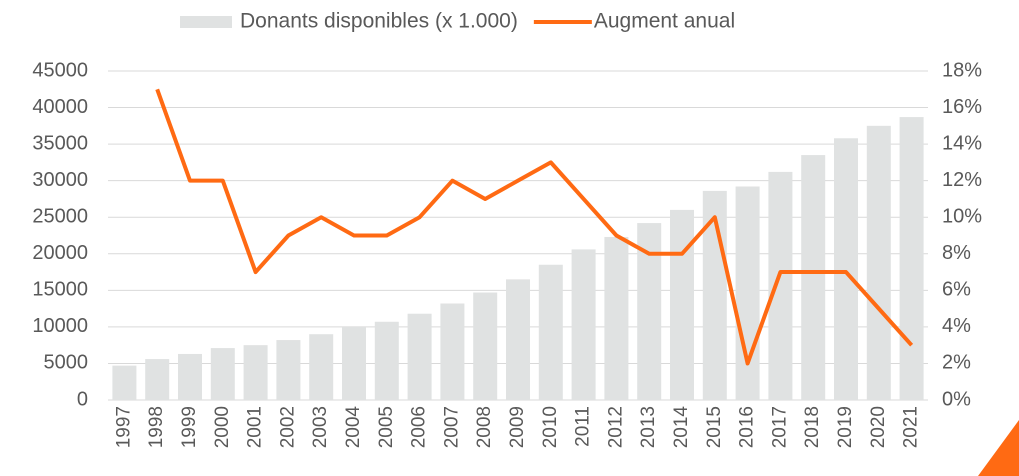  Describe the element at coordinates (956, 363) in the screenshot. I see `y2-tick-label: 2%` at that location.